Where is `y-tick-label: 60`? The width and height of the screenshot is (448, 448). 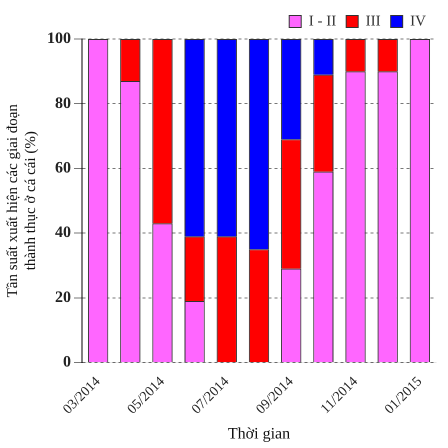
y-tick-label: 60 is located at coordinates (63, 168).